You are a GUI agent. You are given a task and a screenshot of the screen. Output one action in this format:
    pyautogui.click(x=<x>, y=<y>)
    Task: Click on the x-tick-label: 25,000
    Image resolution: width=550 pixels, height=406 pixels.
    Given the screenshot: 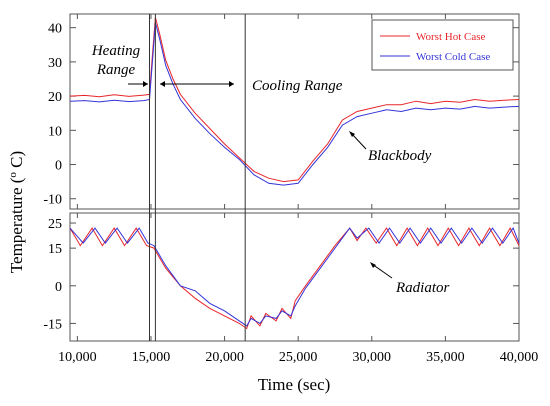 What is the action you would take?
    pyautogui.click(x=298, y=357)
    